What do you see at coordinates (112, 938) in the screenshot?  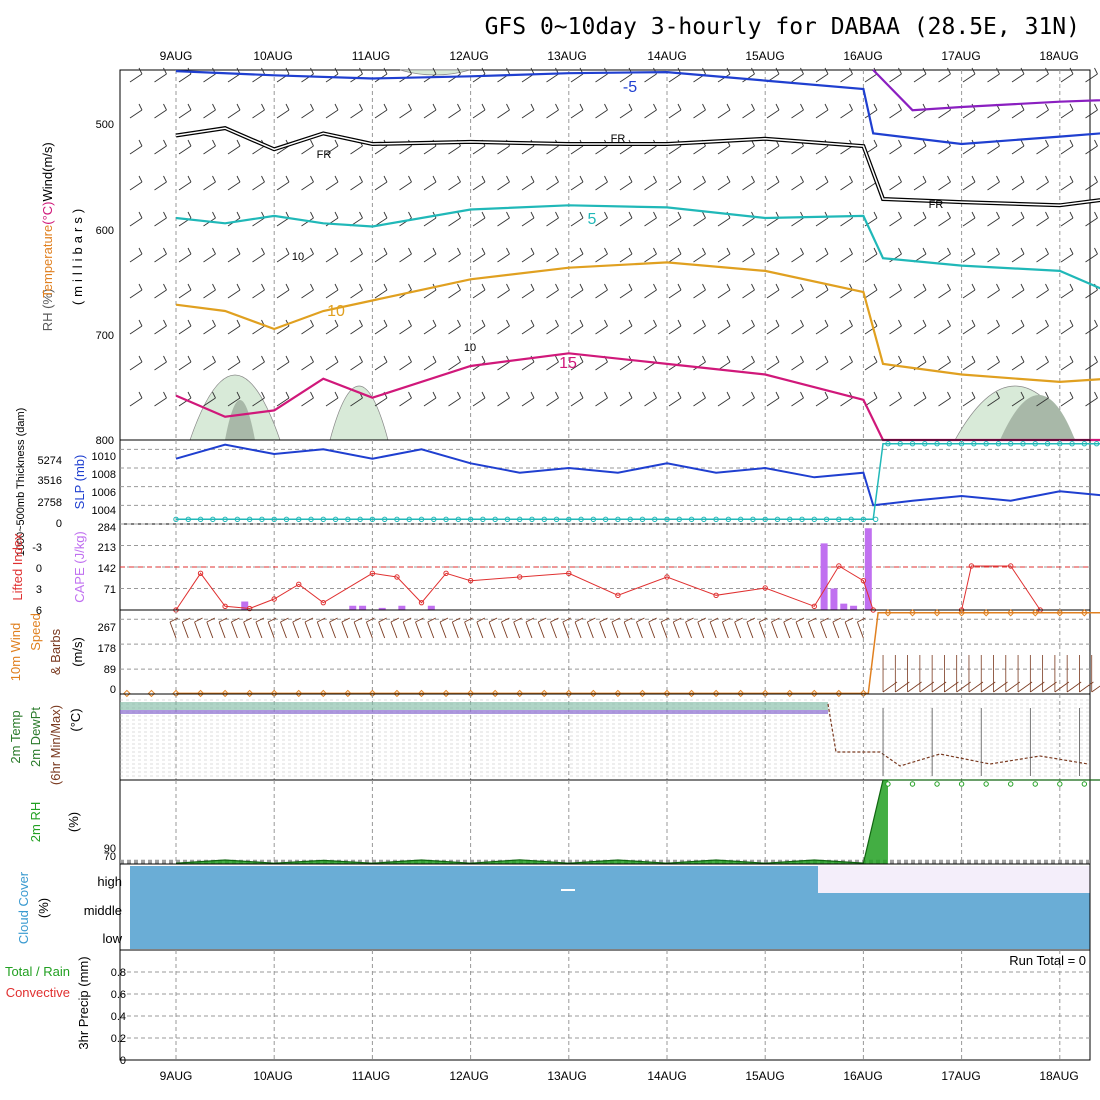 I see `cloud-level-label: low` at bounding box center [112, 938].